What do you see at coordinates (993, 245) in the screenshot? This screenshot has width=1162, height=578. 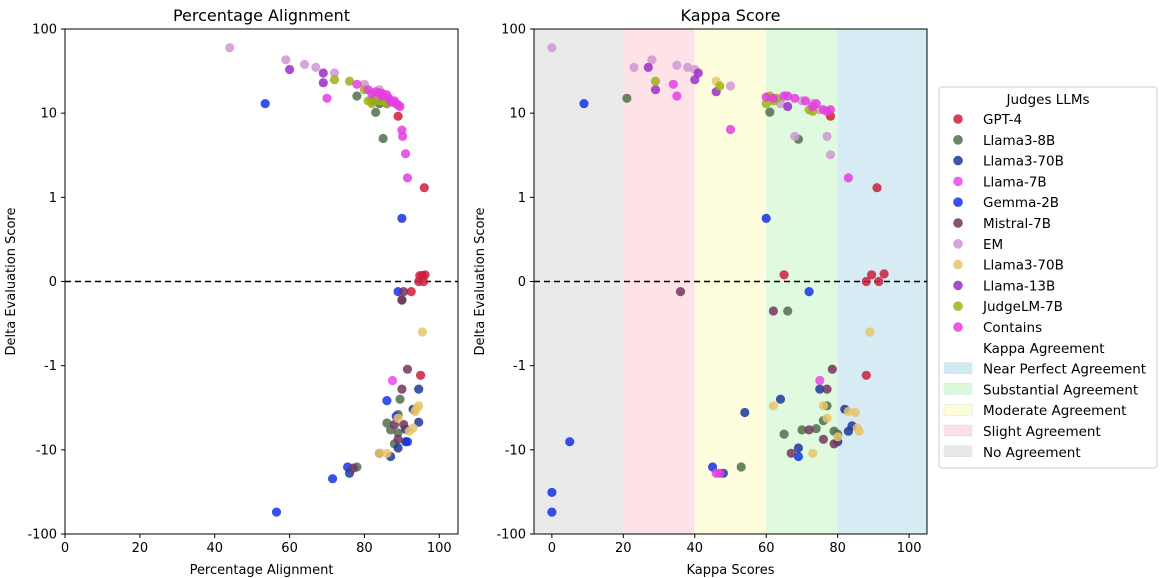 I see `legend-entry-label: EM` at bounding box center [993, 245].